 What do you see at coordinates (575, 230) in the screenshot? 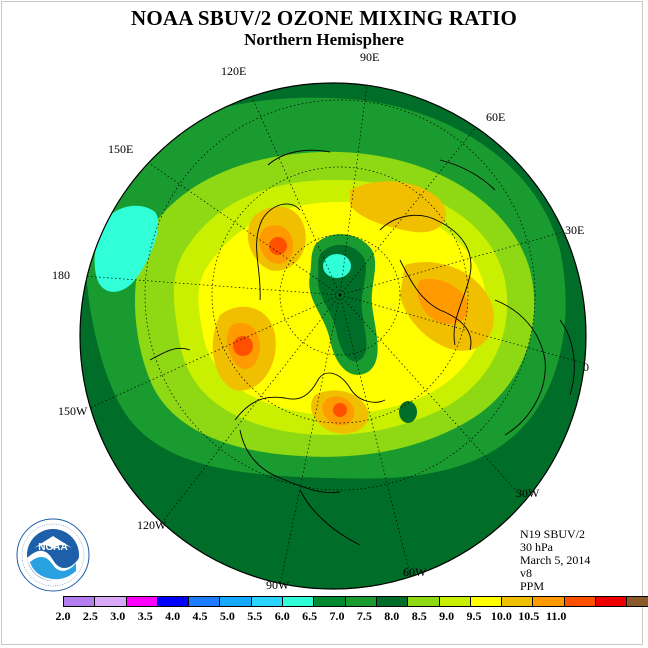
I see `lon-label-30e: 30E` at bounding box center [575, 230].